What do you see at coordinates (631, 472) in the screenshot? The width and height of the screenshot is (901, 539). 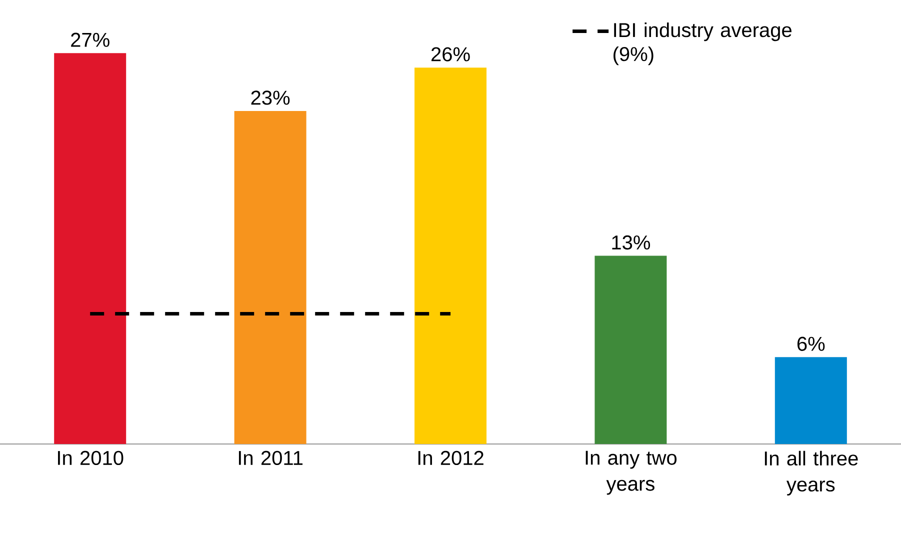 I see `x-tick-label: In any two years` at bounding box center [631, 472].